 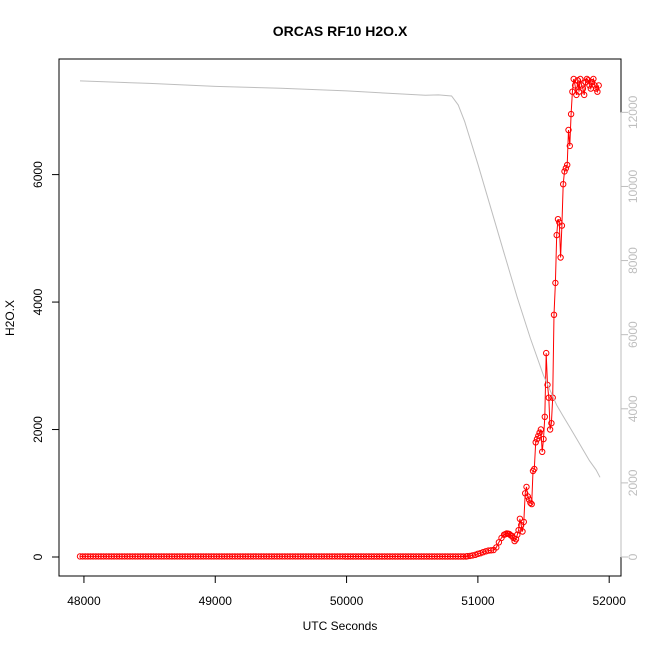 What do you see at coordinates (216, 601) in the screenshot?
I see `x-tick-label: 49000` at bounding box center [216, 601].